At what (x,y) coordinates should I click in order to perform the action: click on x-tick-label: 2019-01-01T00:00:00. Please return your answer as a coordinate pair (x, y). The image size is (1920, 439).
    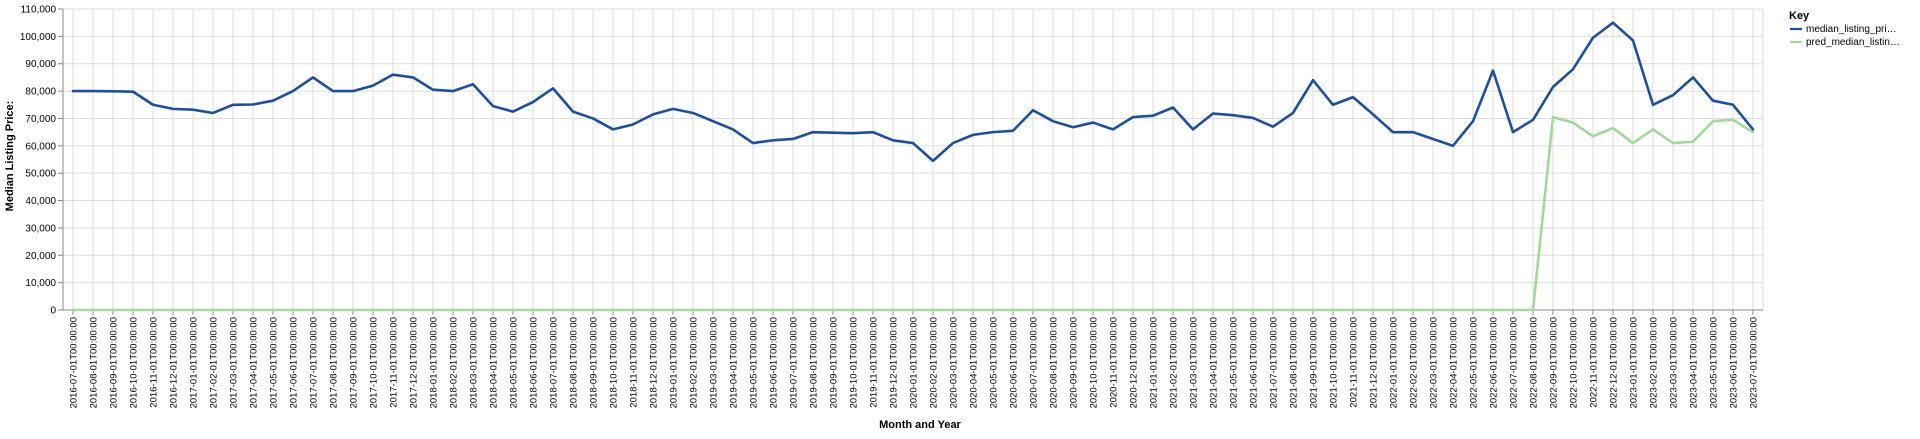
    Looking at the image, I should click on (674, 362).